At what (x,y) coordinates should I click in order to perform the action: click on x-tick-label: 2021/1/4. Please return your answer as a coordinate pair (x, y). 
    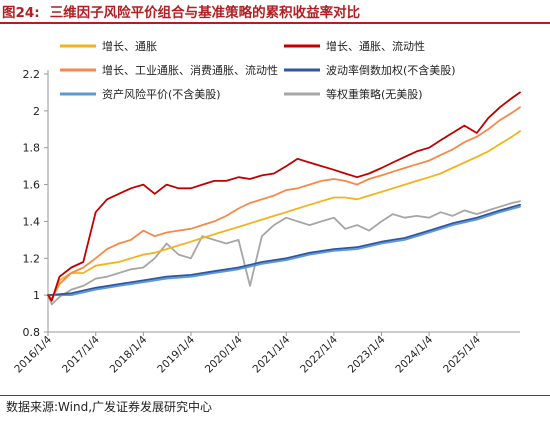
    Looking at the image, I should click on (272, 354).